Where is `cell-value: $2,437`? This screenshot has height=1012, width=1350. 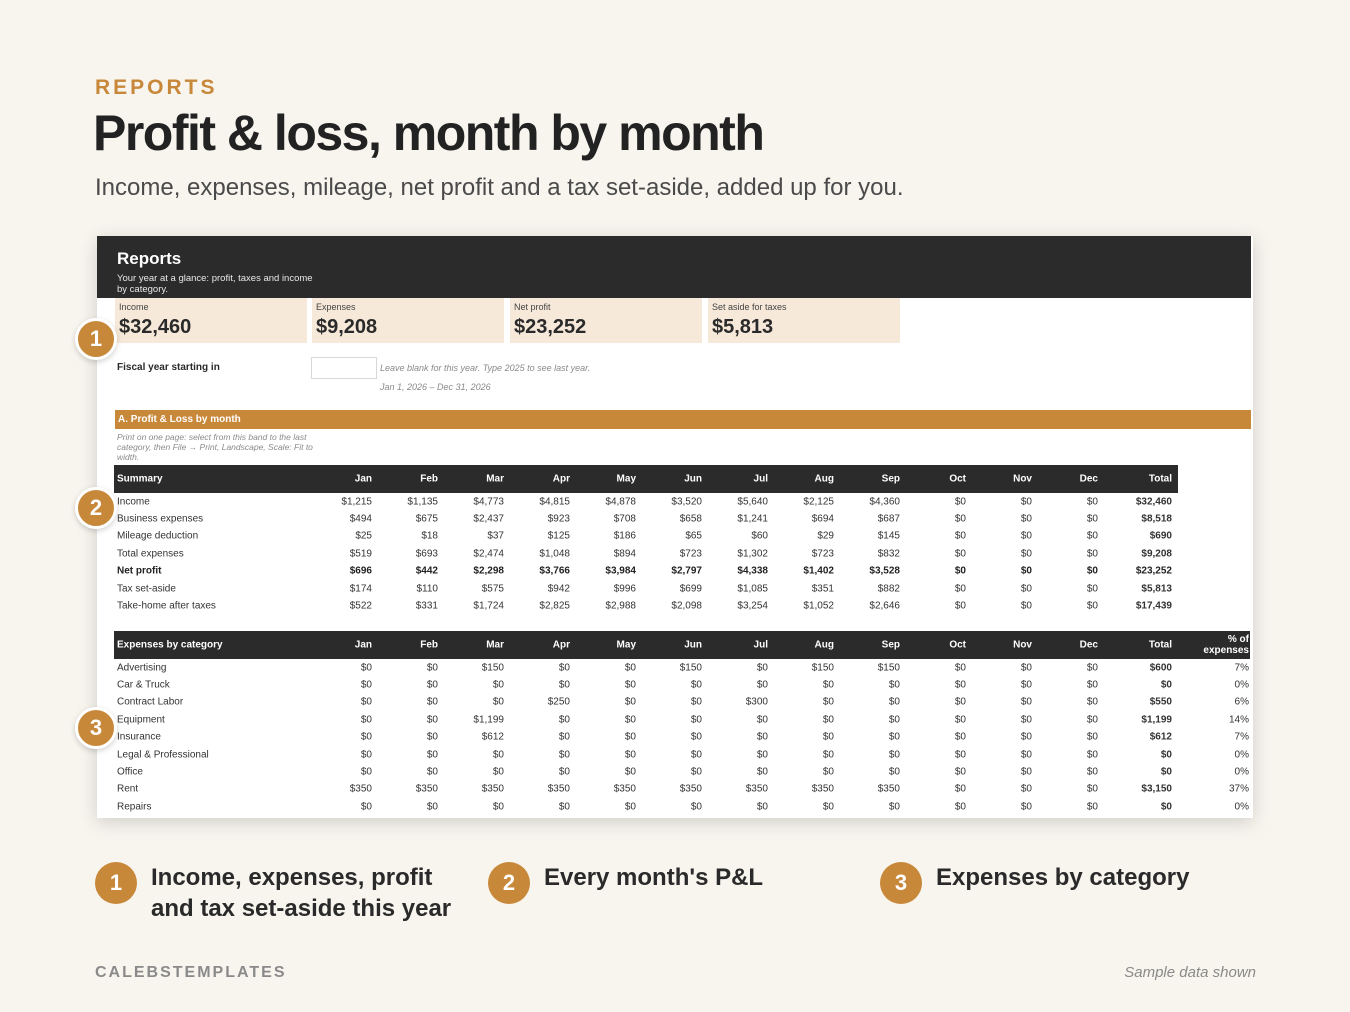 cell-value: $2,437 is located at coordinates (488, 519).